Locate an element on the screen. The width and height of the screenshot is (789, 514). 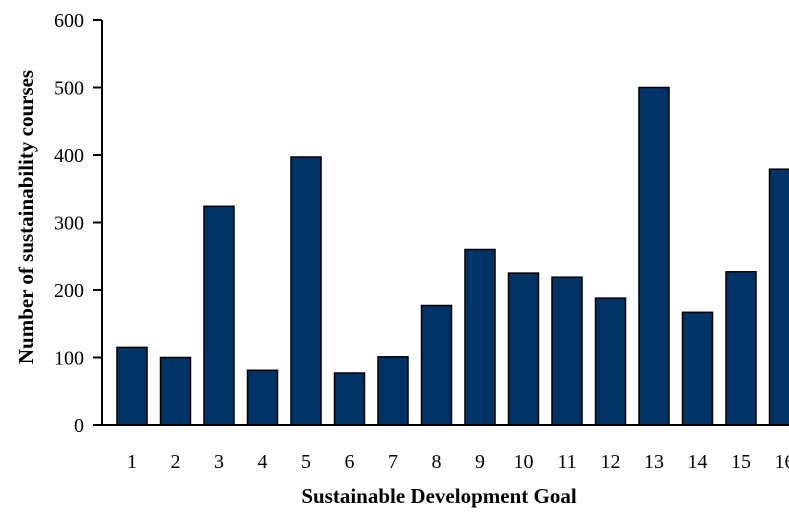
x-axis-title: Sustainable Development Goal is located at coordinates (439, 496).